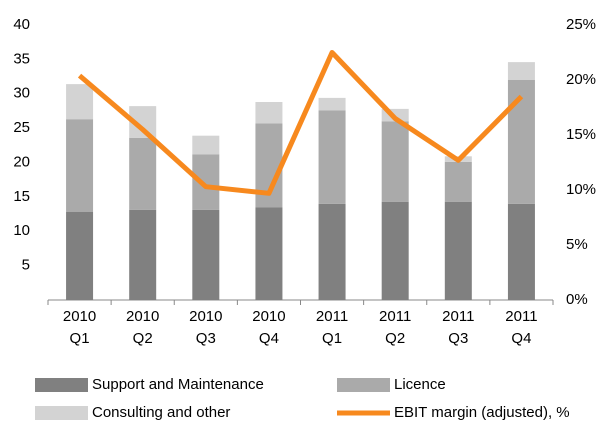  Describe the element at coordinates (21, 24) in the screenshot. I see `y-tick-label: 40` at that location.